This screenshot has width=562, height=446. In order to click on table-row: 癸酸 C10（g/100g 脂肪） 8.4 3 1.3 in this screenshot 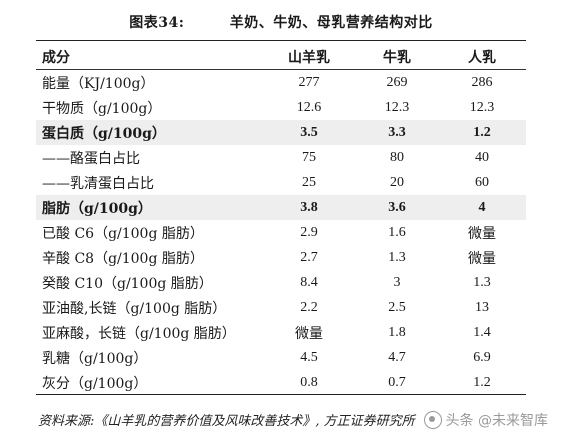, I will do `click(281, 282)`.